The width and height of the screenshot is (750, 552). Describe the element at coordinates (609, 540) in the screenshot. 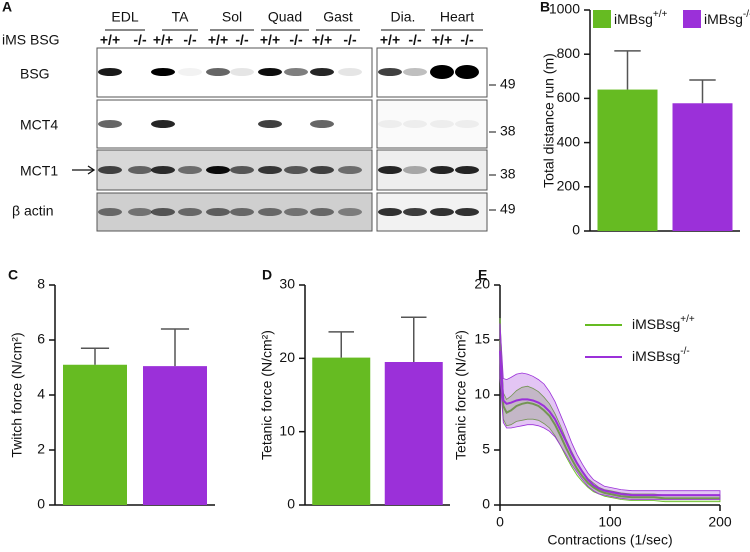

I see `x-axis-label: Contractions (1/sec)` at that location.